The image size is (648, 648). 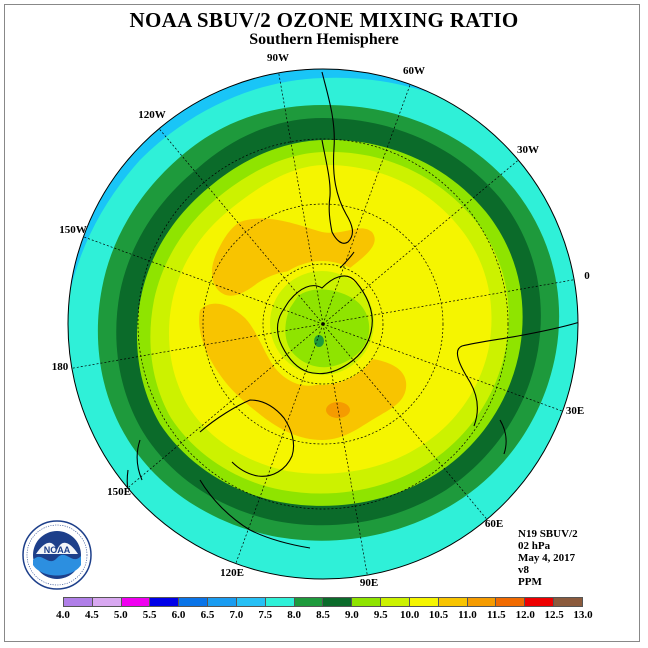 What do you see at coordinates (319, 341) in the screenshot?
I see `polar-green-spot` at bounding box center [319, 341].